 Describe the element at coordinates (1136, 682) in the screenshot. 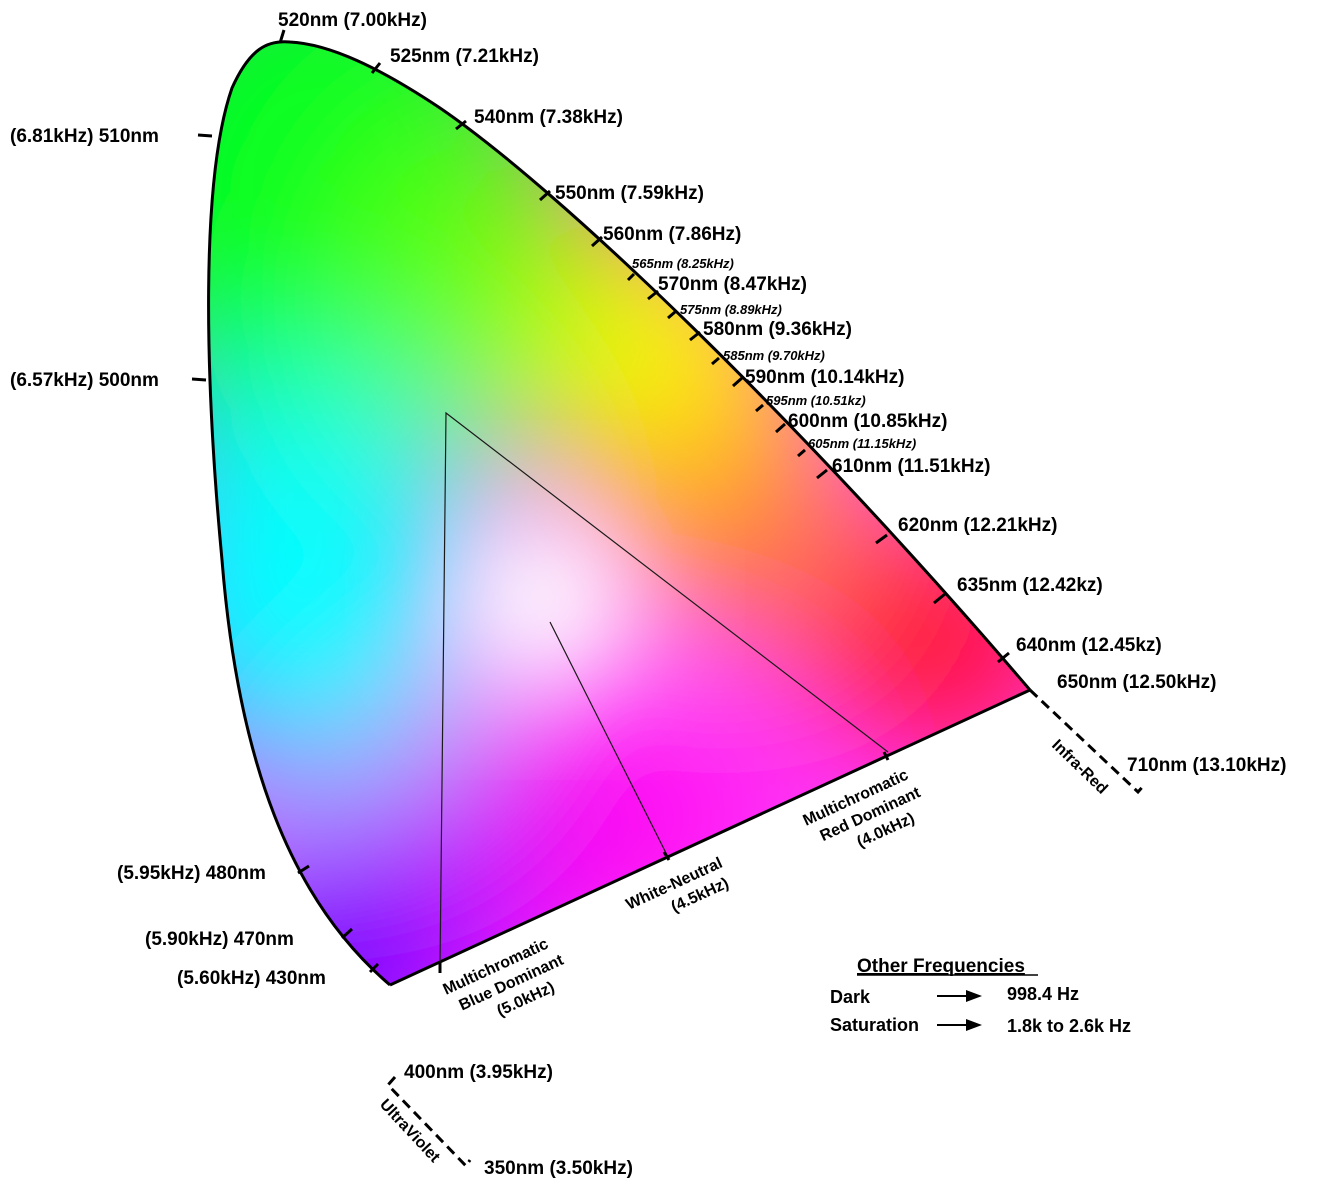

I see `label-650nm: 650nm (12.50kHz)` at that location.